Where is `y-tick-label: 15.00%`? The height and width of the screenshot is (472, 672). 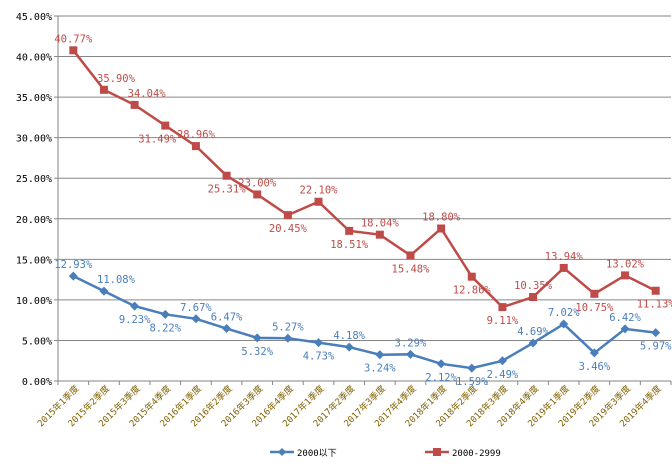
y-tick-label: 15.00% is located at coordinates (34, 260).